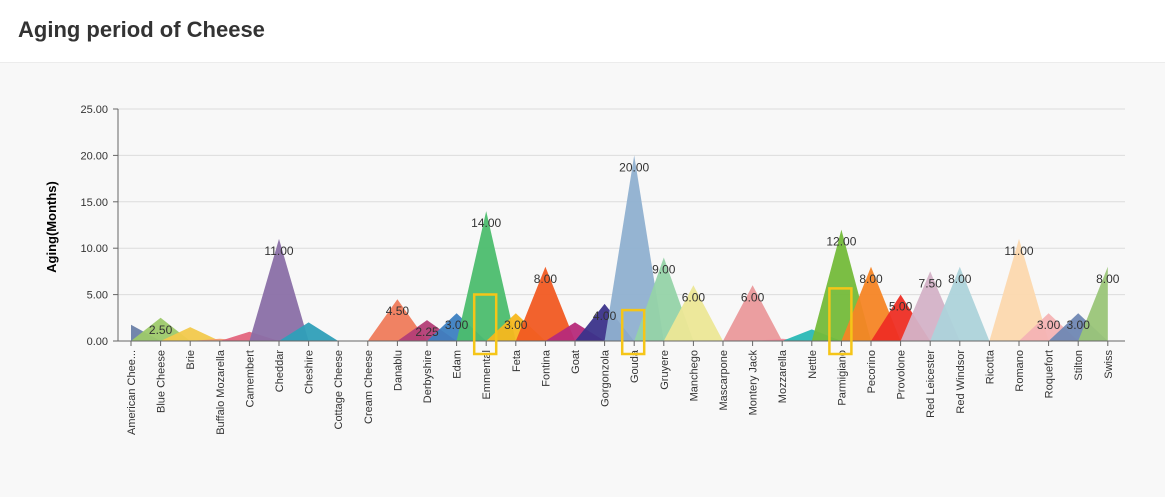 The width and height of the screenshot is (1165, 497). I want to click on x-tick-label: Blue Cheese, so click(162, 381).